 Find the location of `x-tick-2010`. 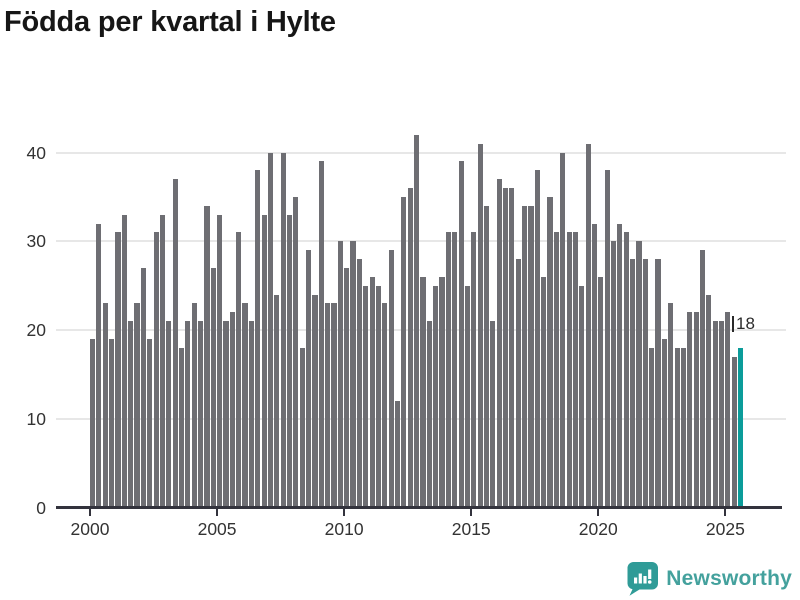

x-tick-2010 is located at coordinates (344, 512).